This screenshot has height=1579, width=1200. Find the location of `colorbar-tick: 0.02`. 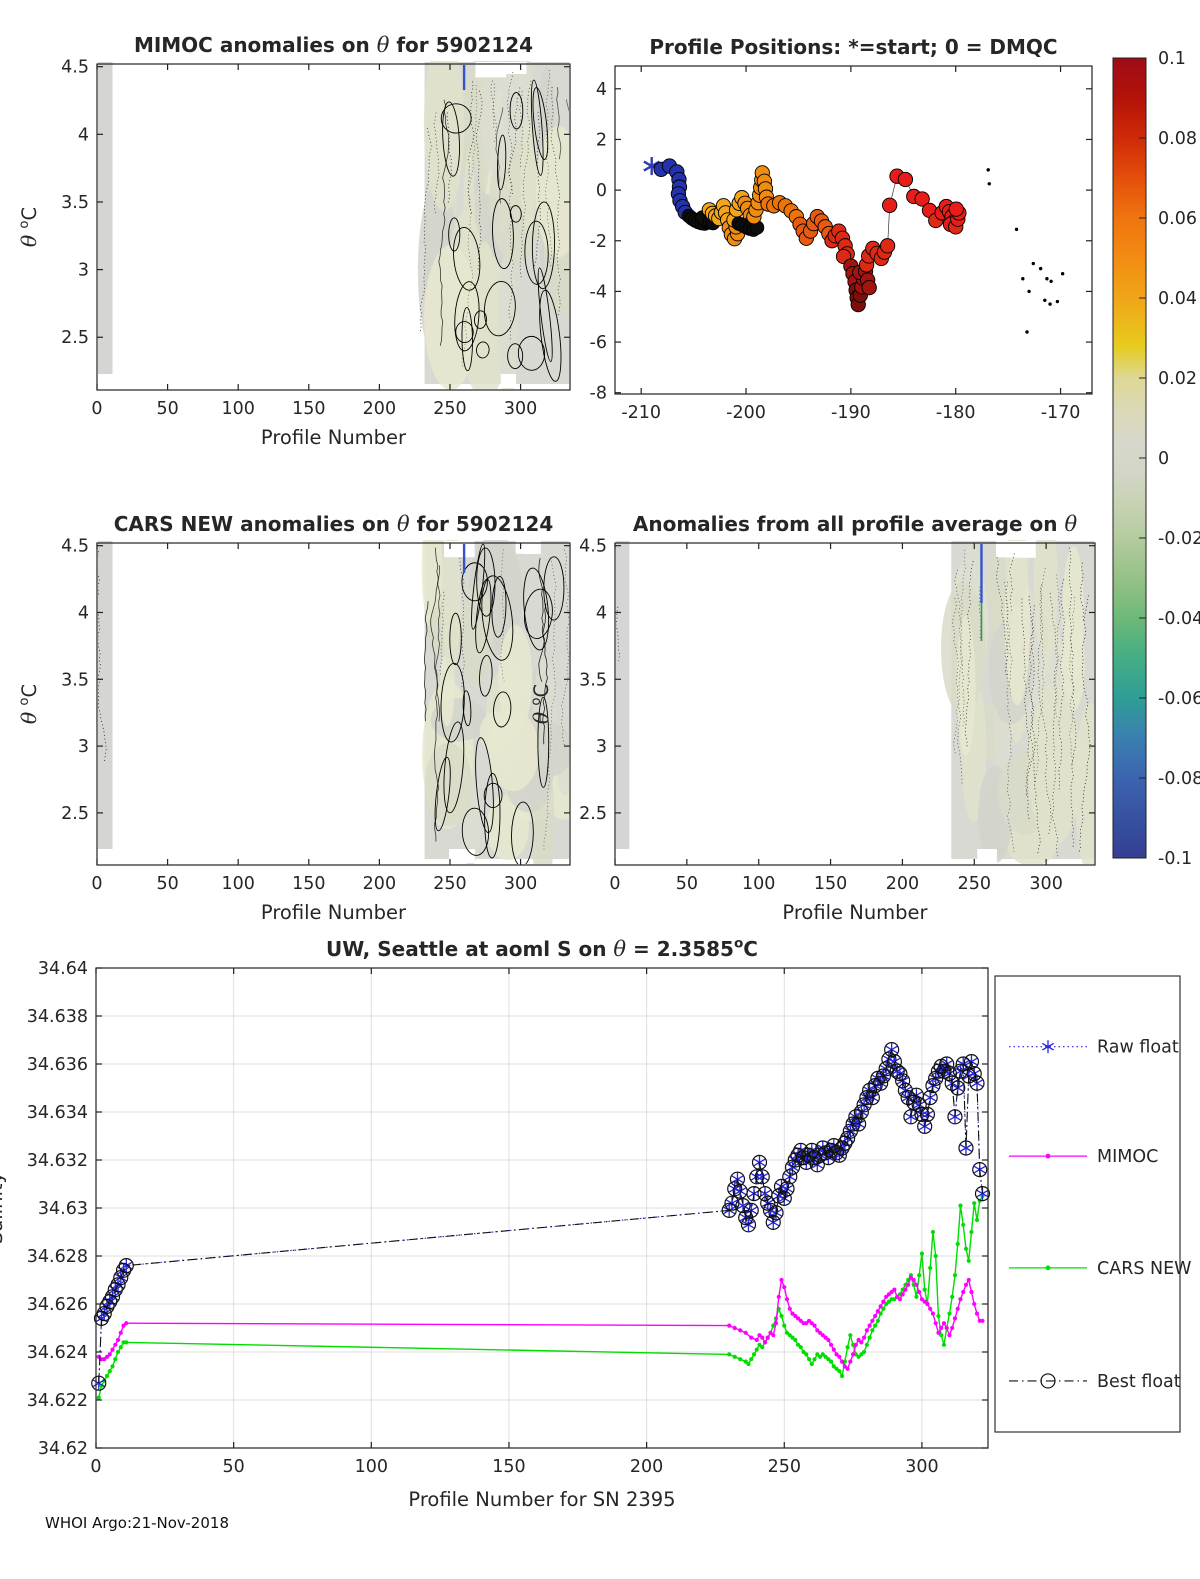

colorbar-tick: 0.02 is located at coordinates (1177, 379).